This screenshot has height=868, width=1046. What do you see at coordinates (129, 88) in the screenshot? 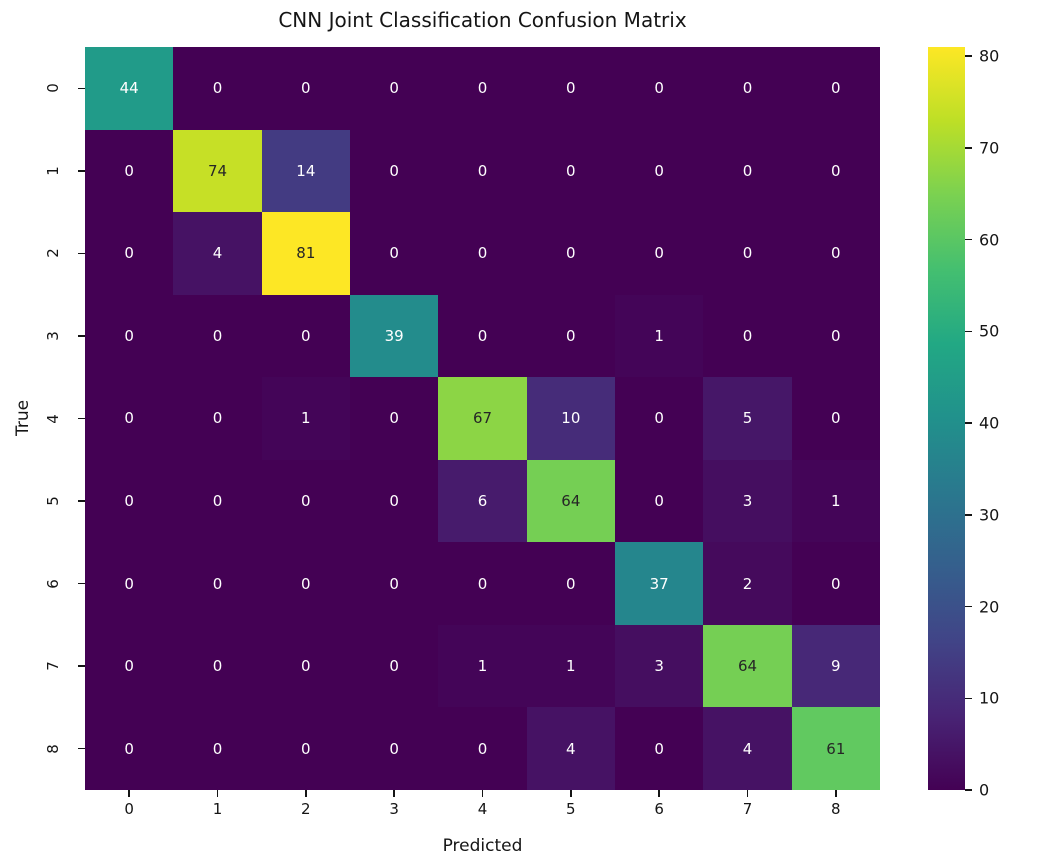
I see `heatmap-cell-r0c0: 44` at bounding box center [129, 88].